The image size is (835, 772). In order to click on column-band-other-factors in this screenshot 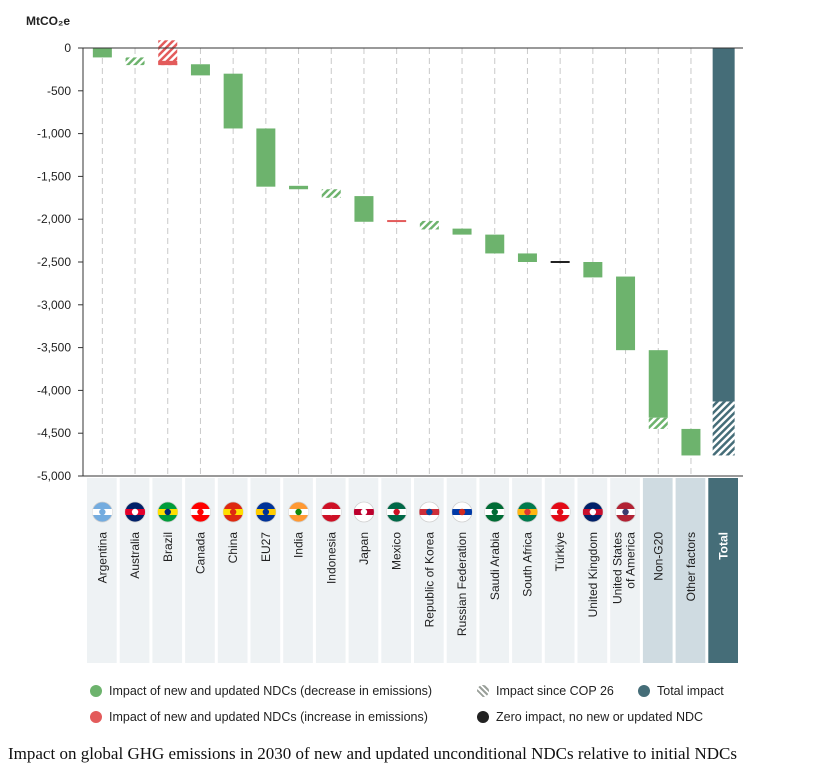, I will do `click(690, 570)`.